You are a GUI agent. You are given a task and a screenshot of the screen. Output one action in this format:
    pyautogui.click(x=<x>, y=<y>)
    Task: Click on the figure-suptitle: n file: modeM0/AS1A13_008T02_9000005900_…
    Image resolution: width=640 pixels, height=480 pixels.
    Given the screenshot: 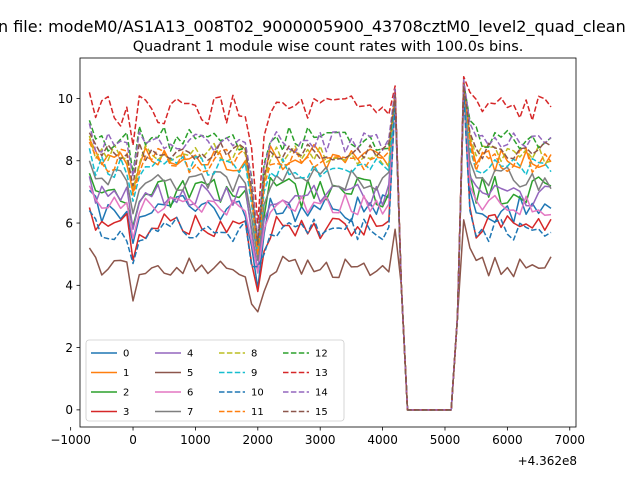 What is the action you would take?
    pyautogui.click(x=313, y=27)
    